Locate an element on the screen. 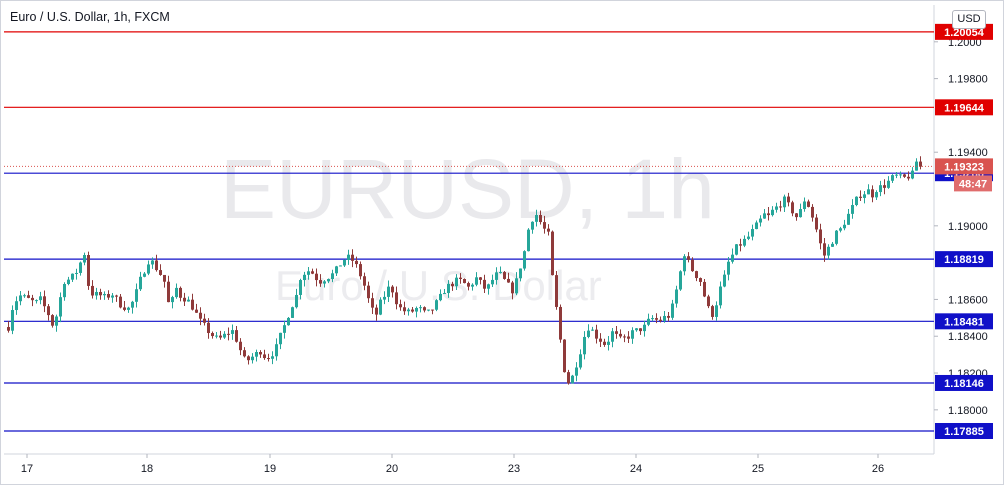  current-price-badge is located at coordinates (964, 166).